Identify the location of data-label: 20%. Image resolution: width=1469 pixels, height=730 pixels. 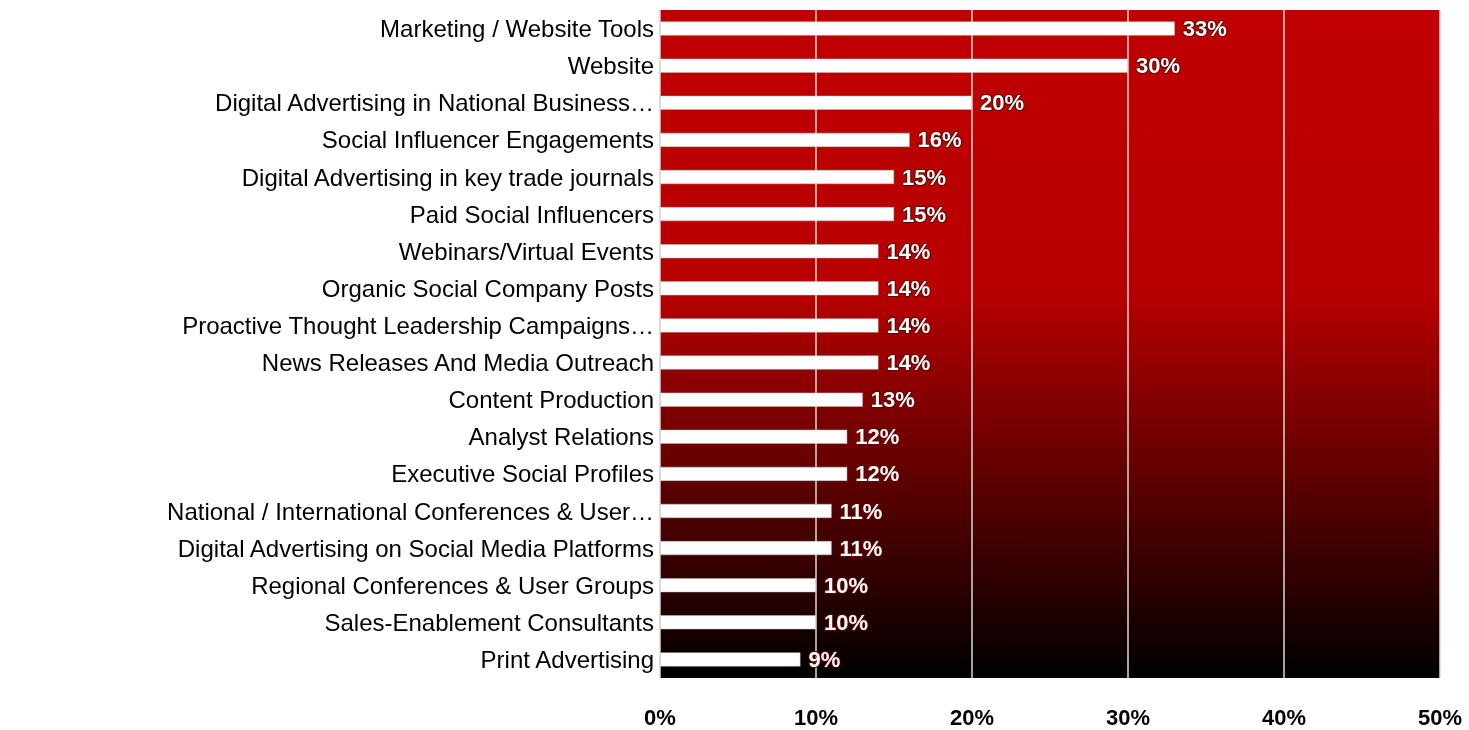
(1002, 103).